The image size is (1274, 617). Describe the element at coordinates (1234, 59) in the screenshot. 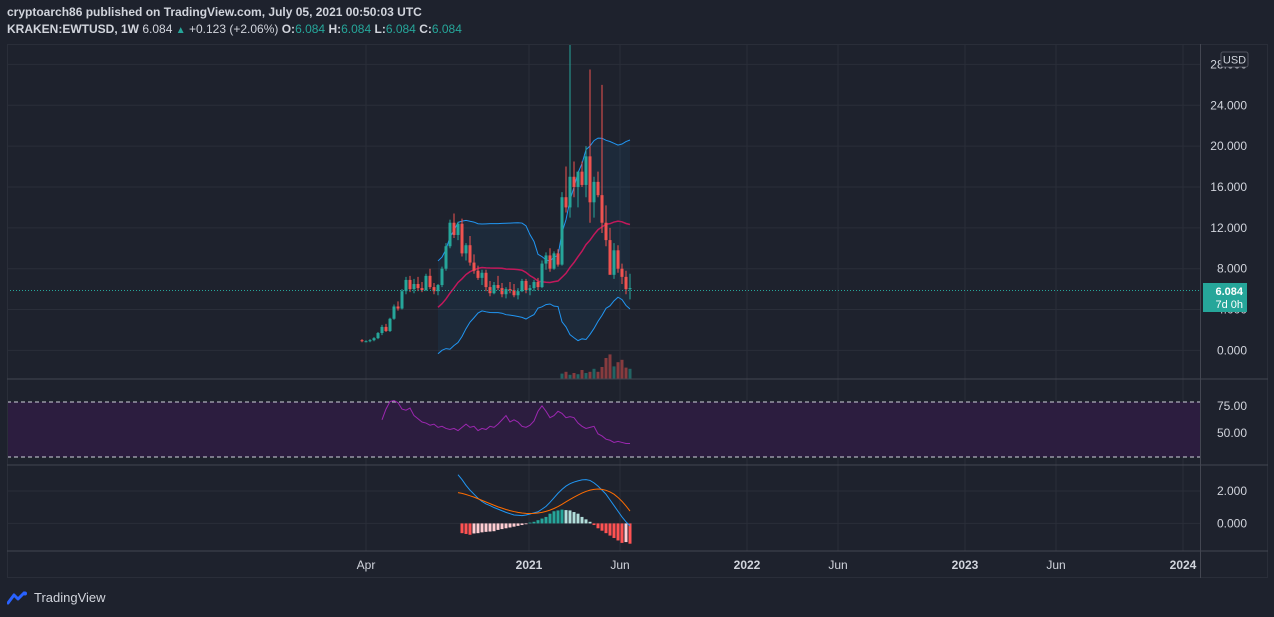

I see `currency-badge` at that location.